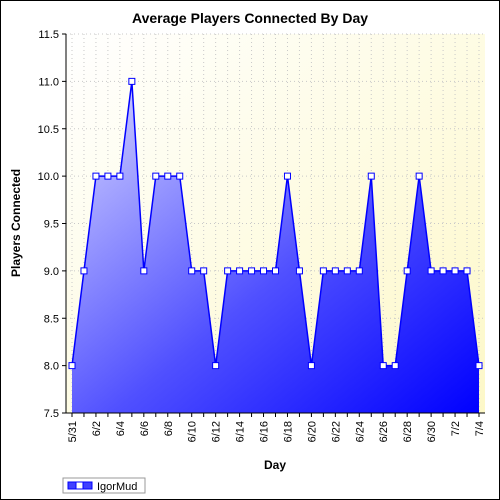  Describe the element at coordinates (432, 431) in the screenshot. I see `x-tick-label: 6/30` at that location.